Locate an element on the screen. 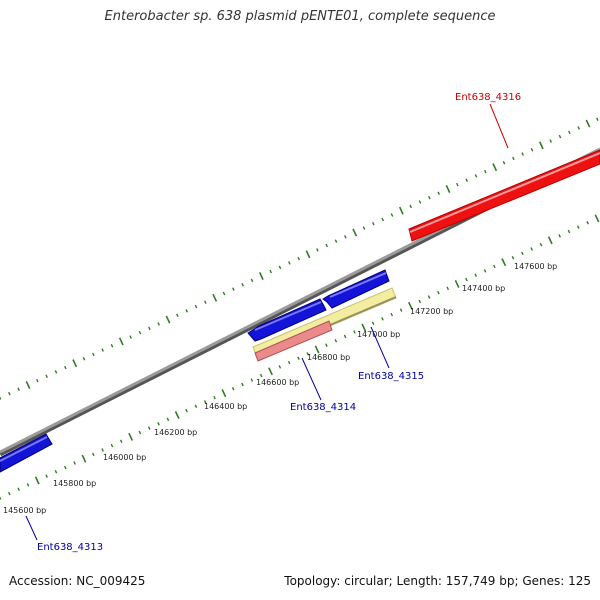 The image size is (600, 600). scale-label-146600: 146600 bp is located at coordinates (277, 382).